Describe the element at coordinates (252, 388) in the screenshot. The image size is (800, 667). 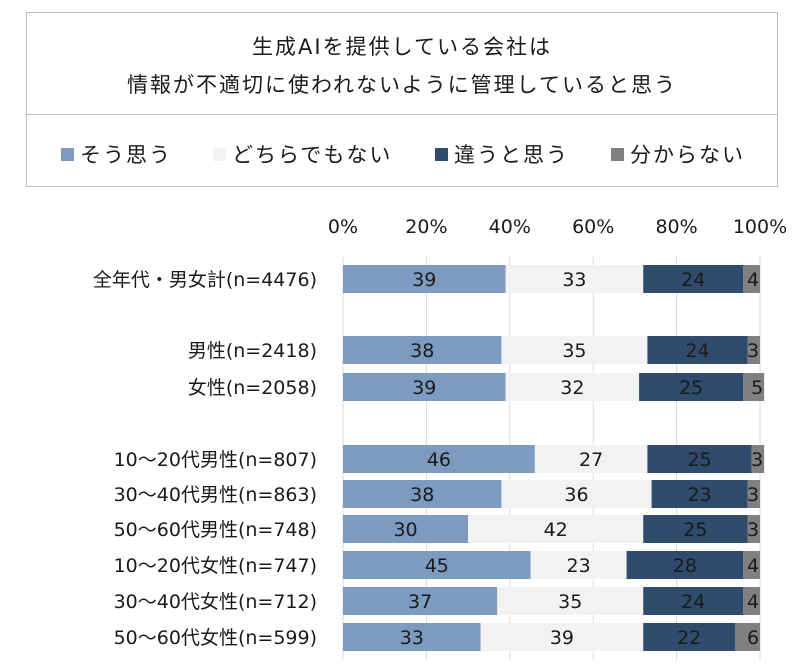
I see `category-label: 女性(n=2058)` at that location.